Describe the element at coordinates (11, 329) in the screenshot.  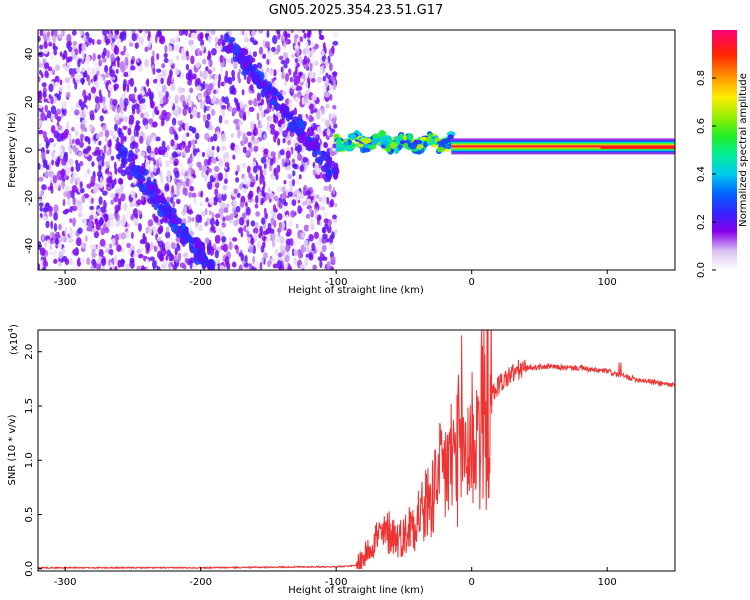
I see `snr-scale-exponent: 4` at that location.